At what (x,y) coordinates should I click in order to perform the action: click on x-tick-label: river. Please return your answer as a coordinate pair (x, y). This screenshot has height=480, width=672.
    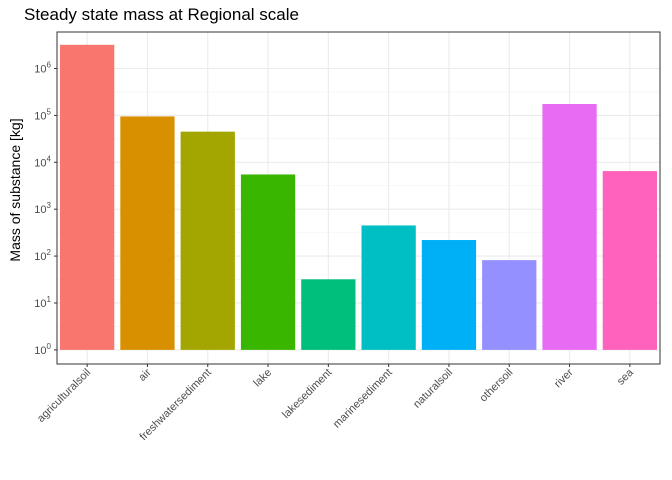
    Looking at the image, I should click on (564, 378).